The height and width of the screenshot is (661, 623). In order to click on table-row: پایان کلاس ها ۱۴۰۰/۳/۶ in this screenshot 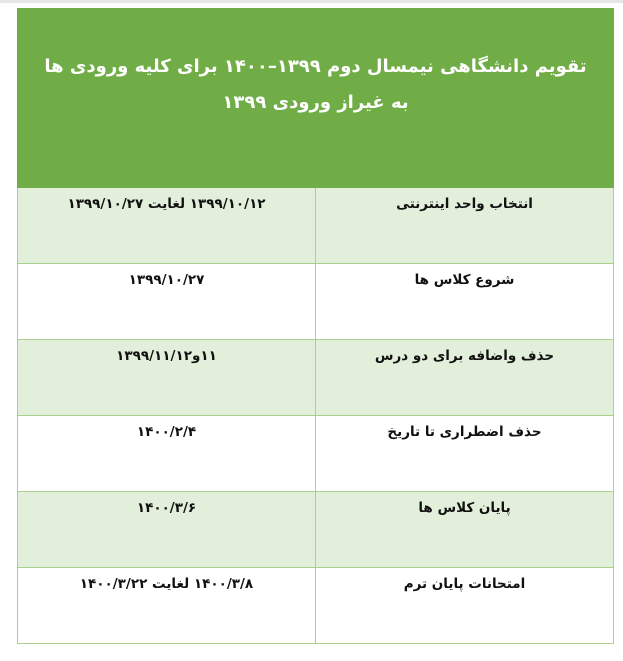, I will do `click(315, 529)`.